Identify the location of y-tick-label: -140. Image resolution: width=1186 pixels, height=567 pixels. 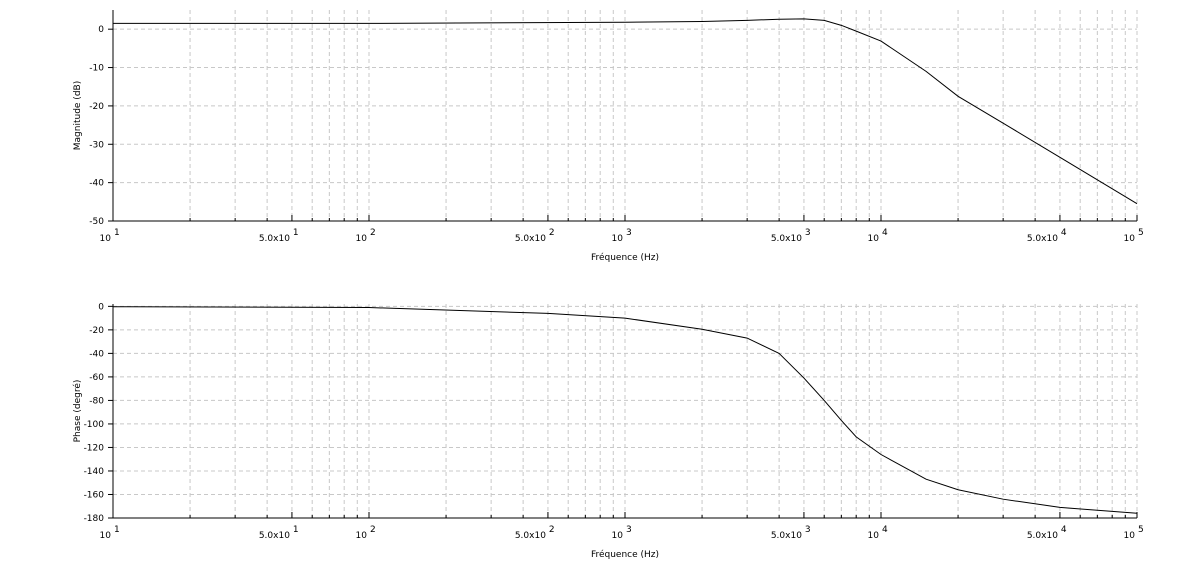
(94, 472).